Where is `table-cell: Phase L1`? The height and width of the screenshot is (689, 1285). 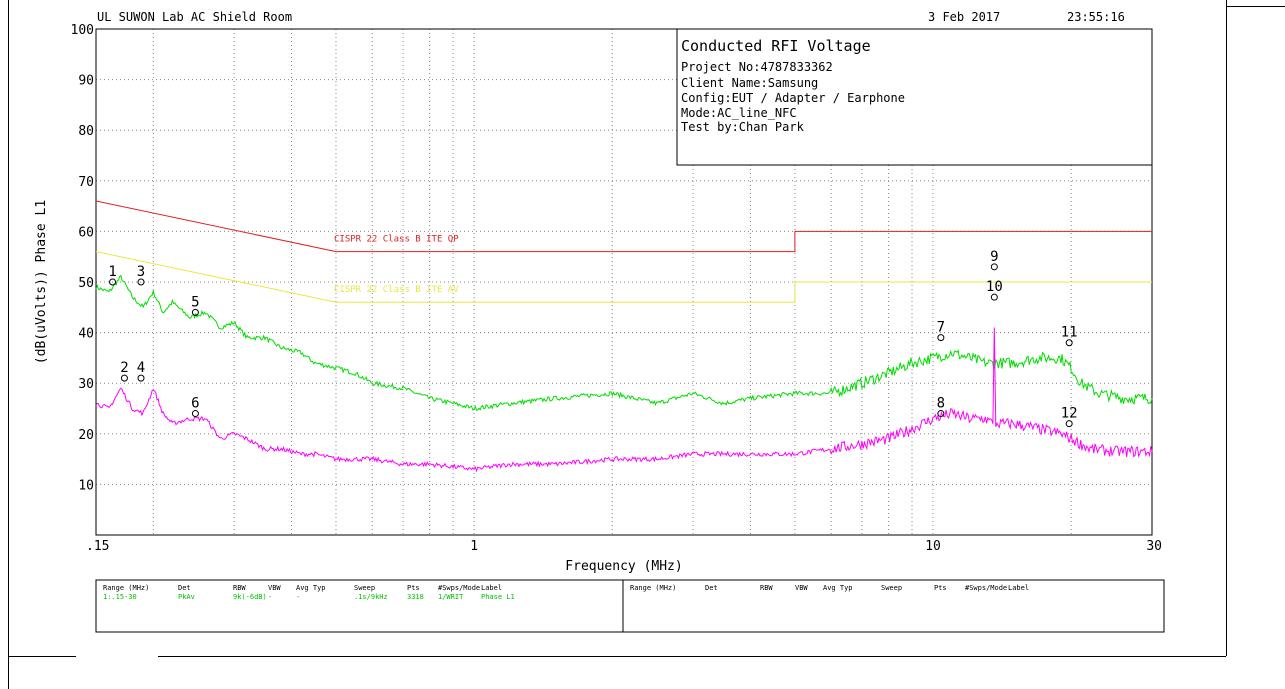 table-cell: Phase L1 is located at coordinates (498, 597).